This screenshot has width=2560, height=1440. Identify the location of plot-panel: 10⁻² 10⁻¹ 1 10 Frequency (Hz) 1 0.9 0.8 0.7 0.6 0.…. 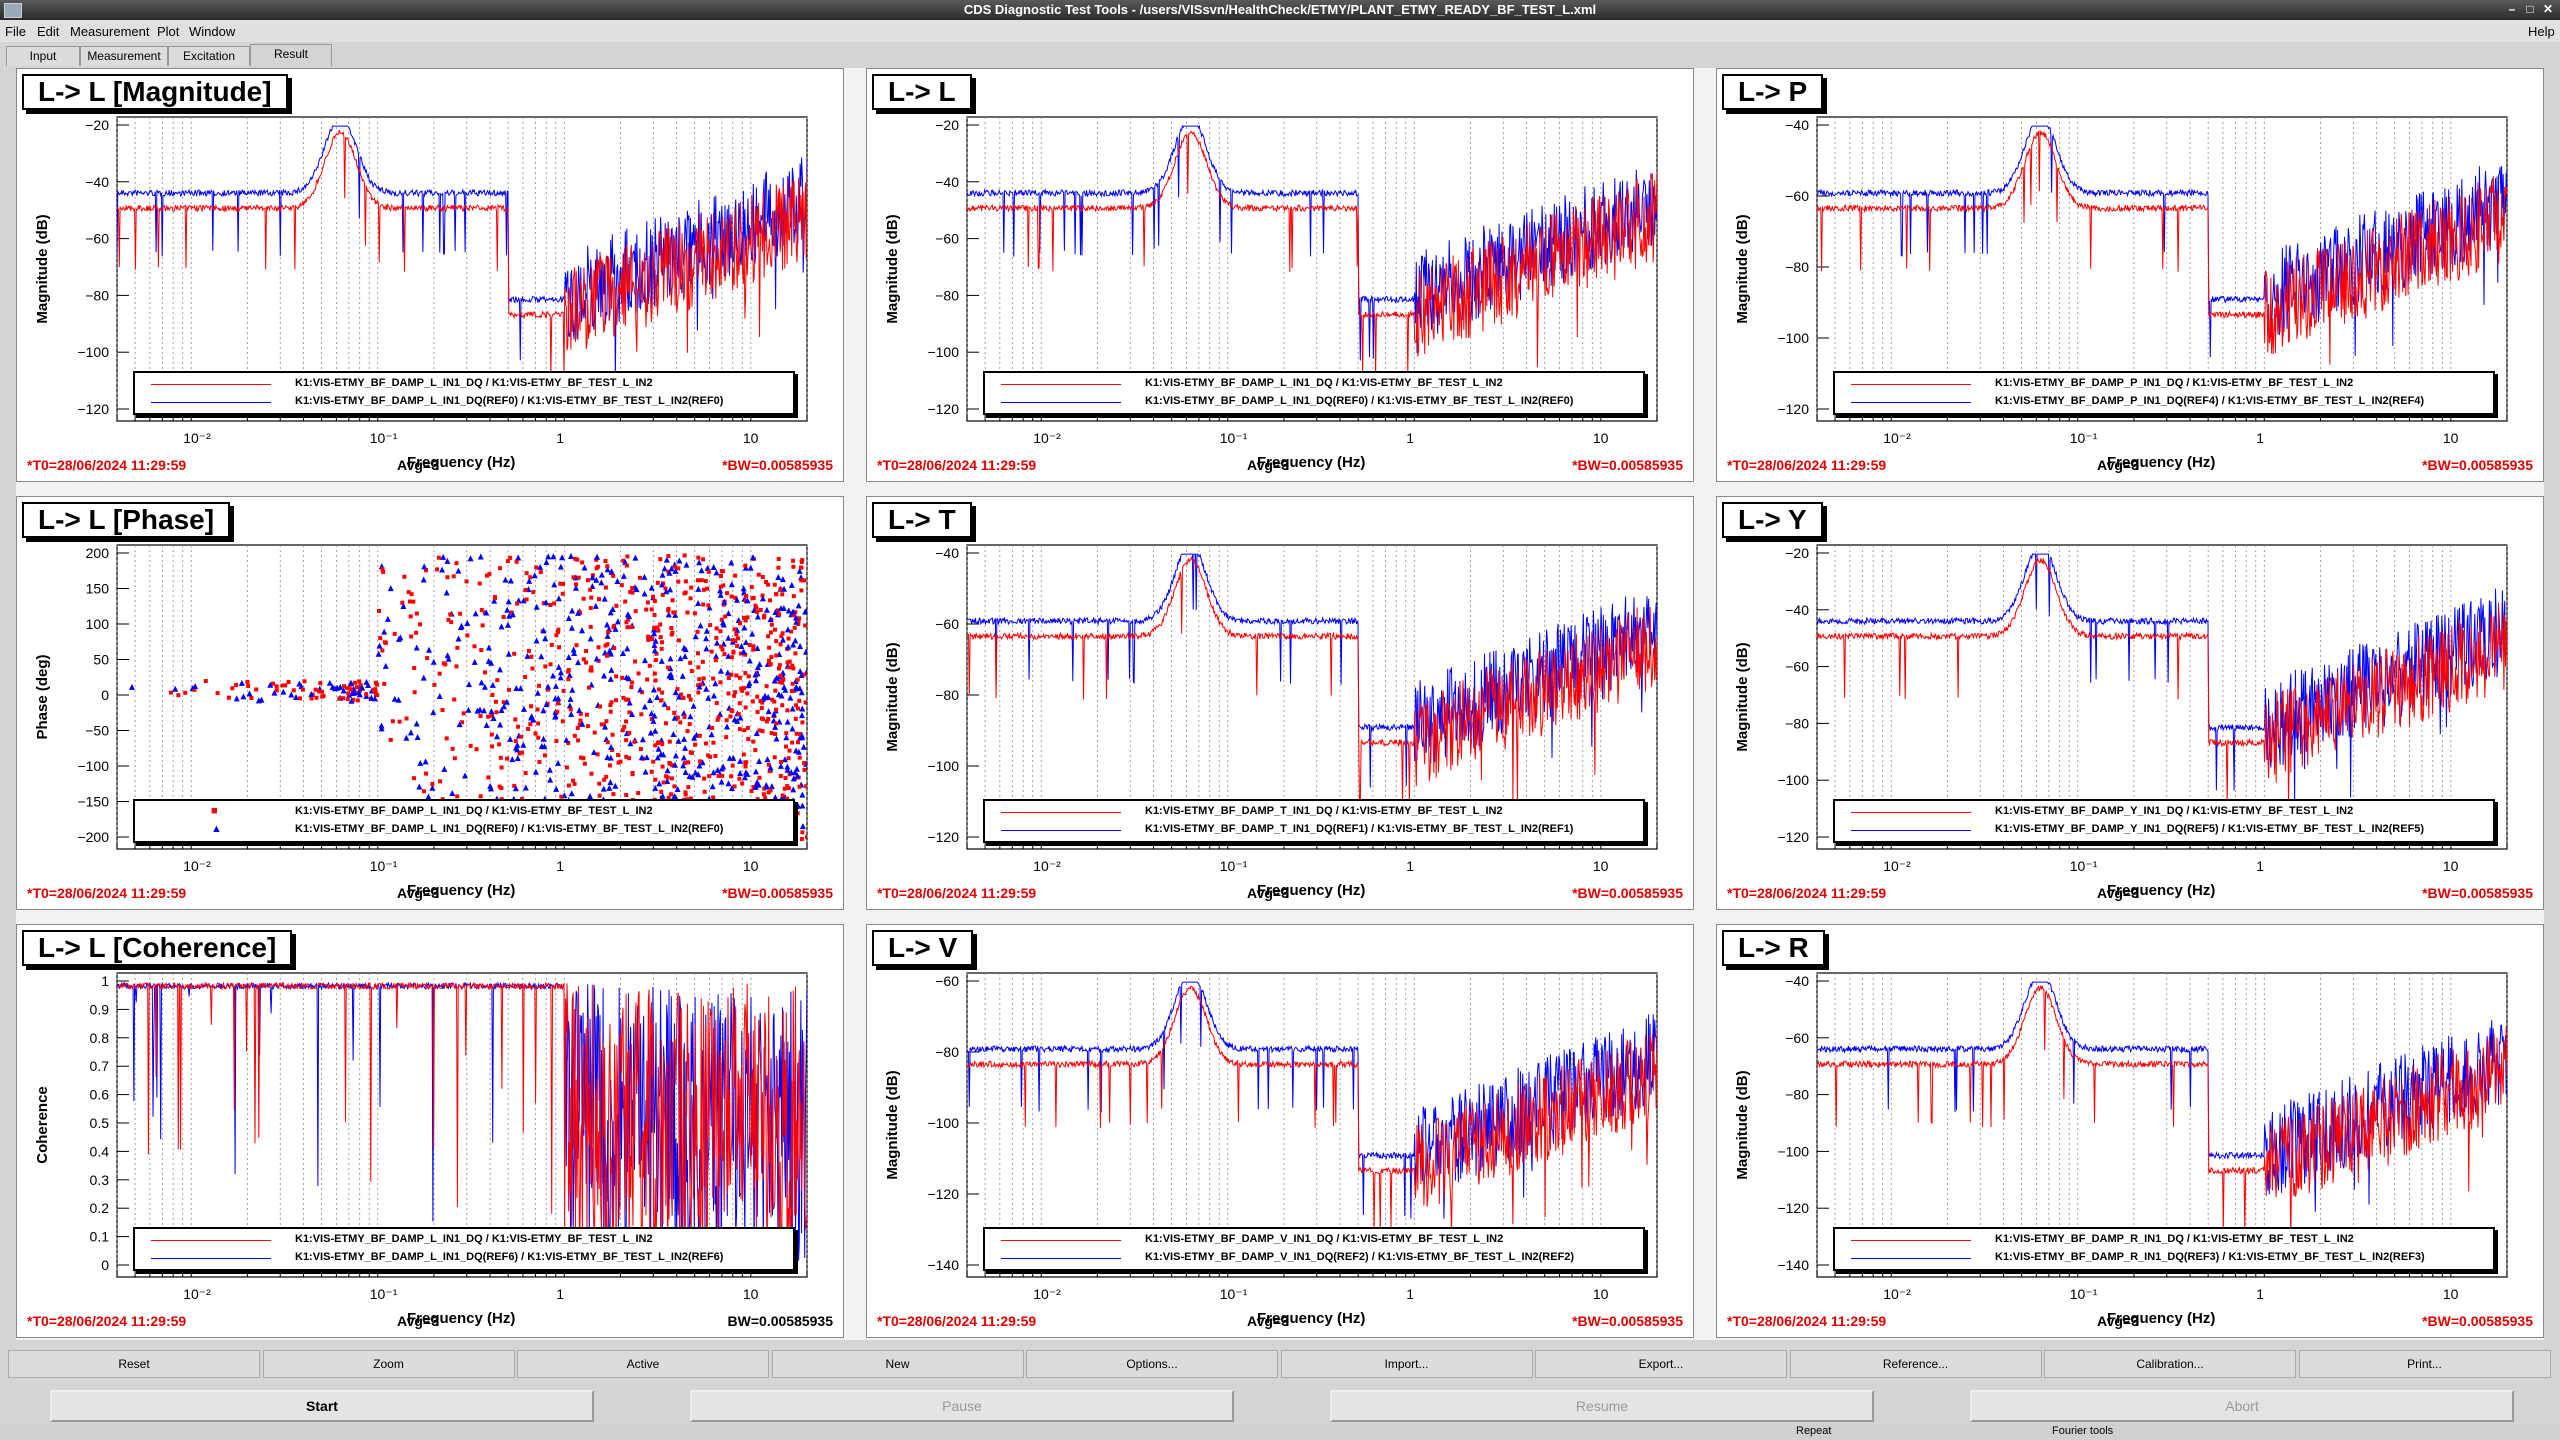
(430, 1131).